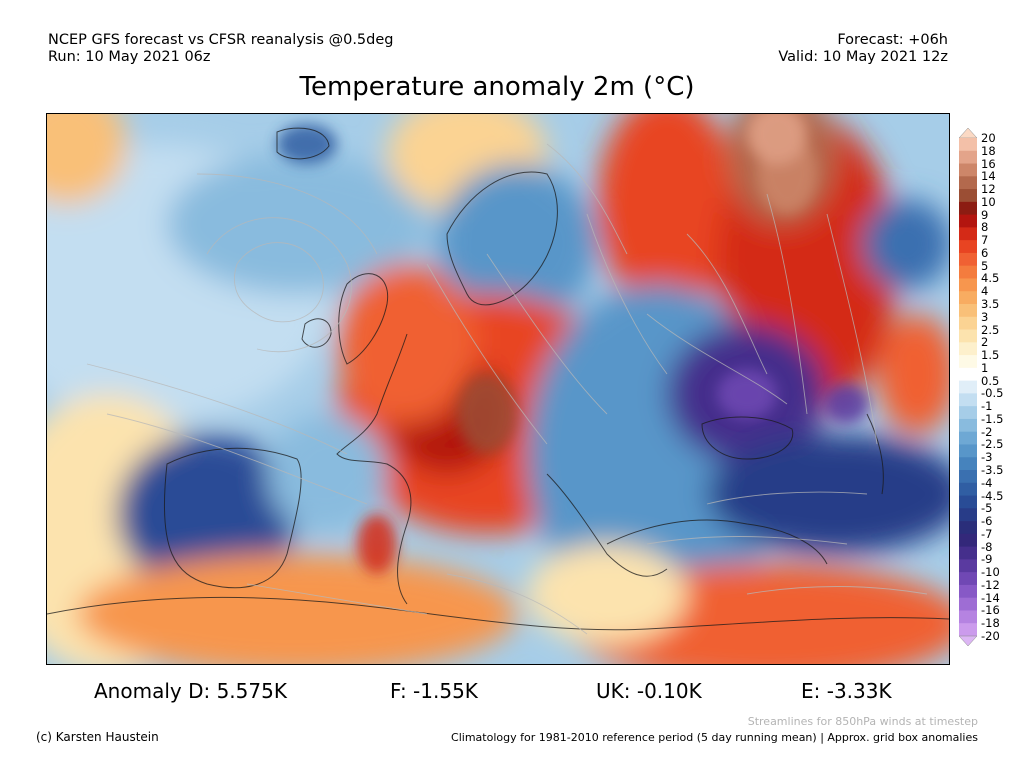  What do you see at coordinates (988, 138) in the screenshot?
I see `scale-tick-label: 20` at bounding box center [988, 138].